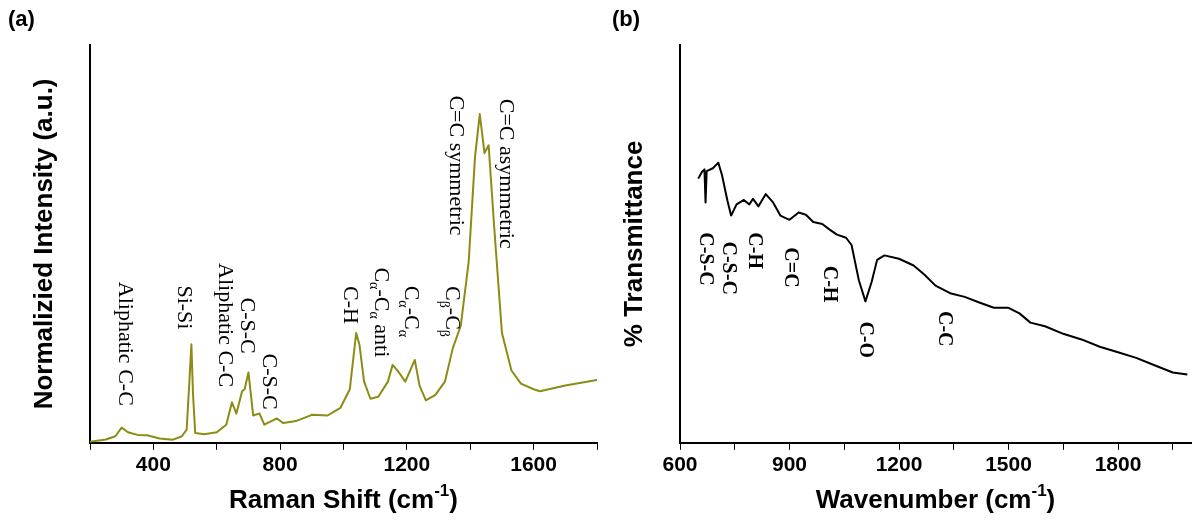 This screenshot has width=1193, height=529. What do you see at coordinates (21, 19) in the screenshot?
I see `chart-title: (a)` at bounding box center [21, 19].